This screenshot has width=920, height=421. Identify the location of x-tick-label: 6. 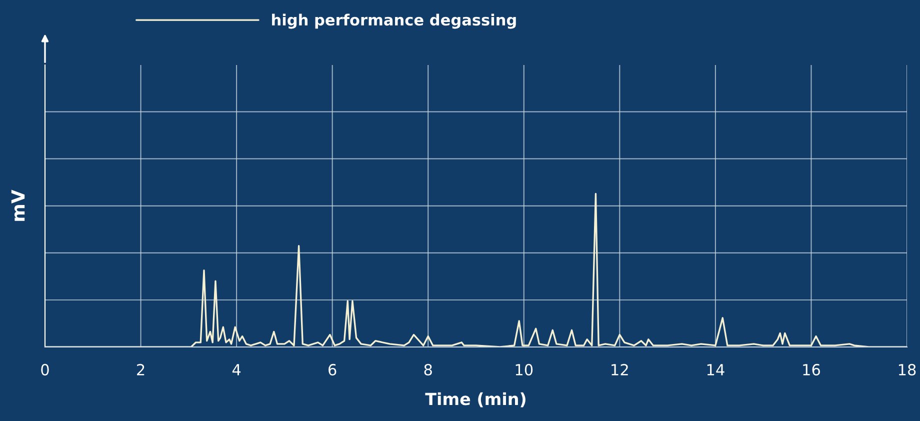
(332, 370).